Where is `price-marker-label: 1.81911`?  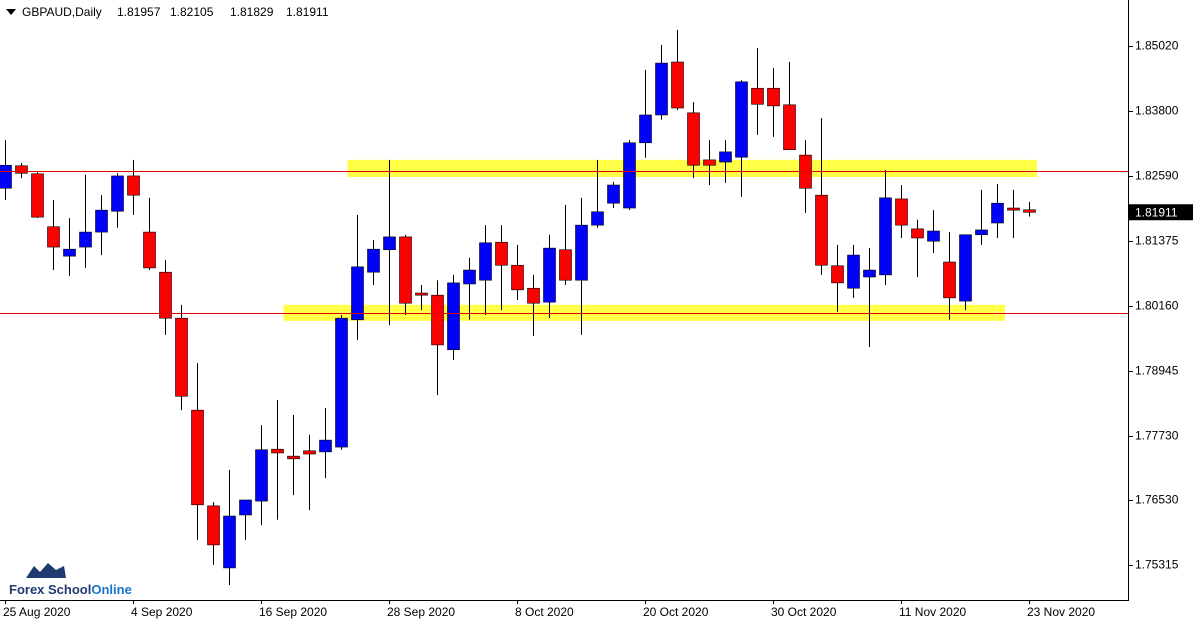
price-marker-label: 1.81911 is located at coordinates (1156, 212).